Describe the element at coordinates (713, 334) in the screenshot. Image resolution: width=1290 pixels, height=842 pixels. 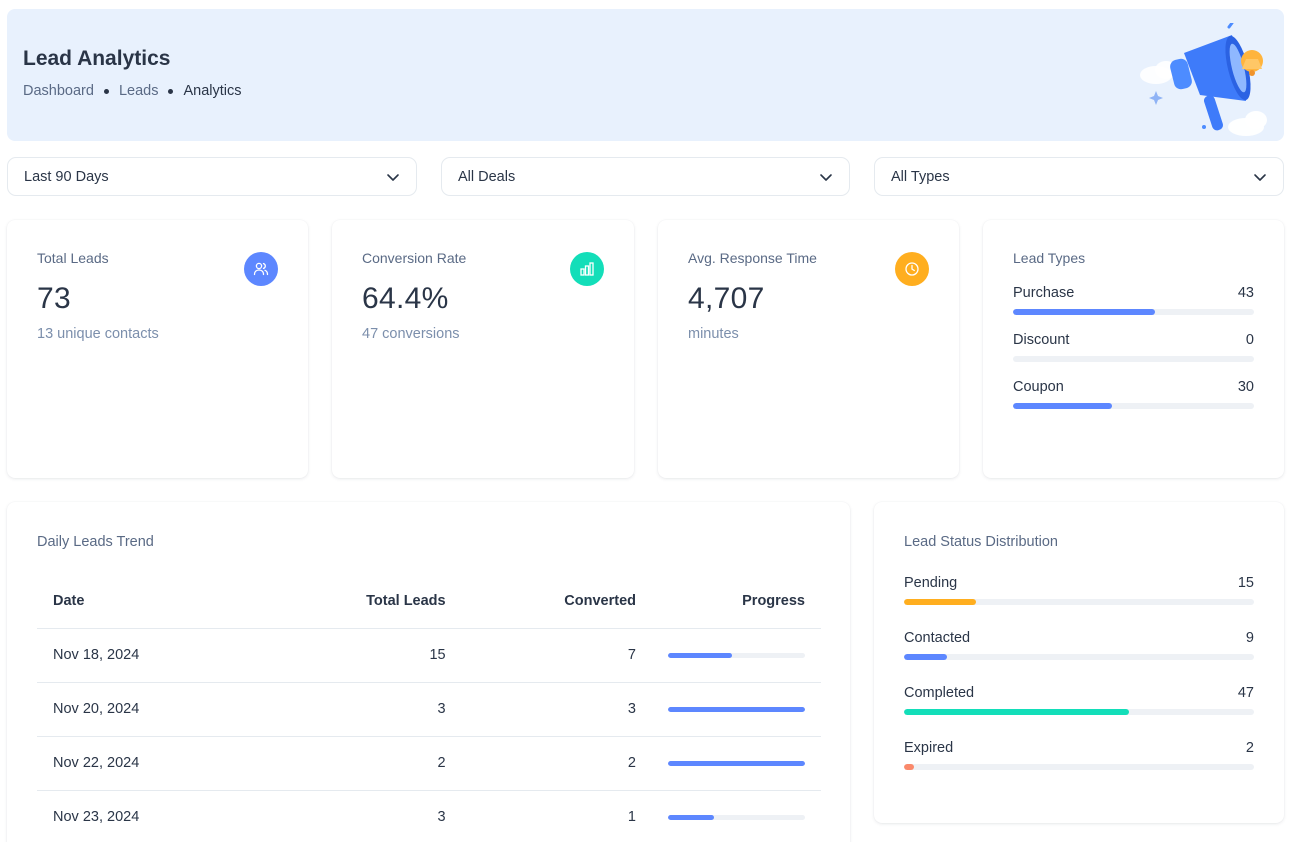
I see `stat-subtext: minutes` at that location.